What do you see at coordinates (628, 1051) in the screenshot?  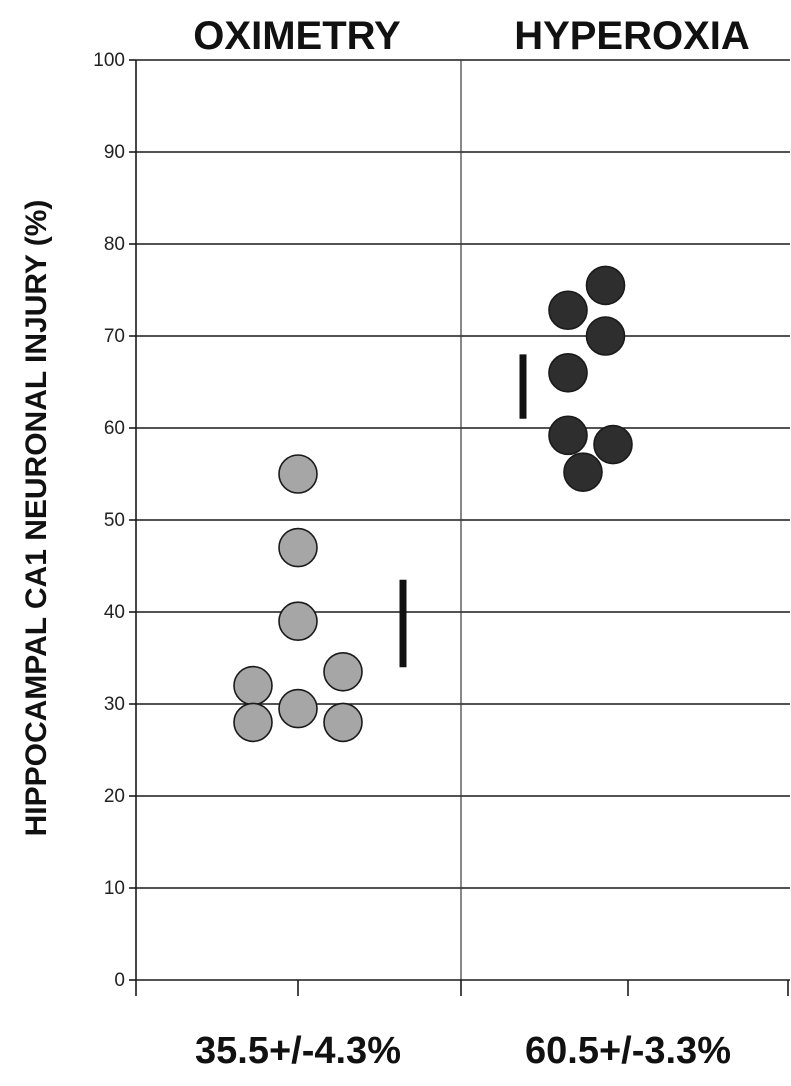 I see `summary-label-hyperoxia: 60.5+/-3.3%` at bounding box center [628, 1051].